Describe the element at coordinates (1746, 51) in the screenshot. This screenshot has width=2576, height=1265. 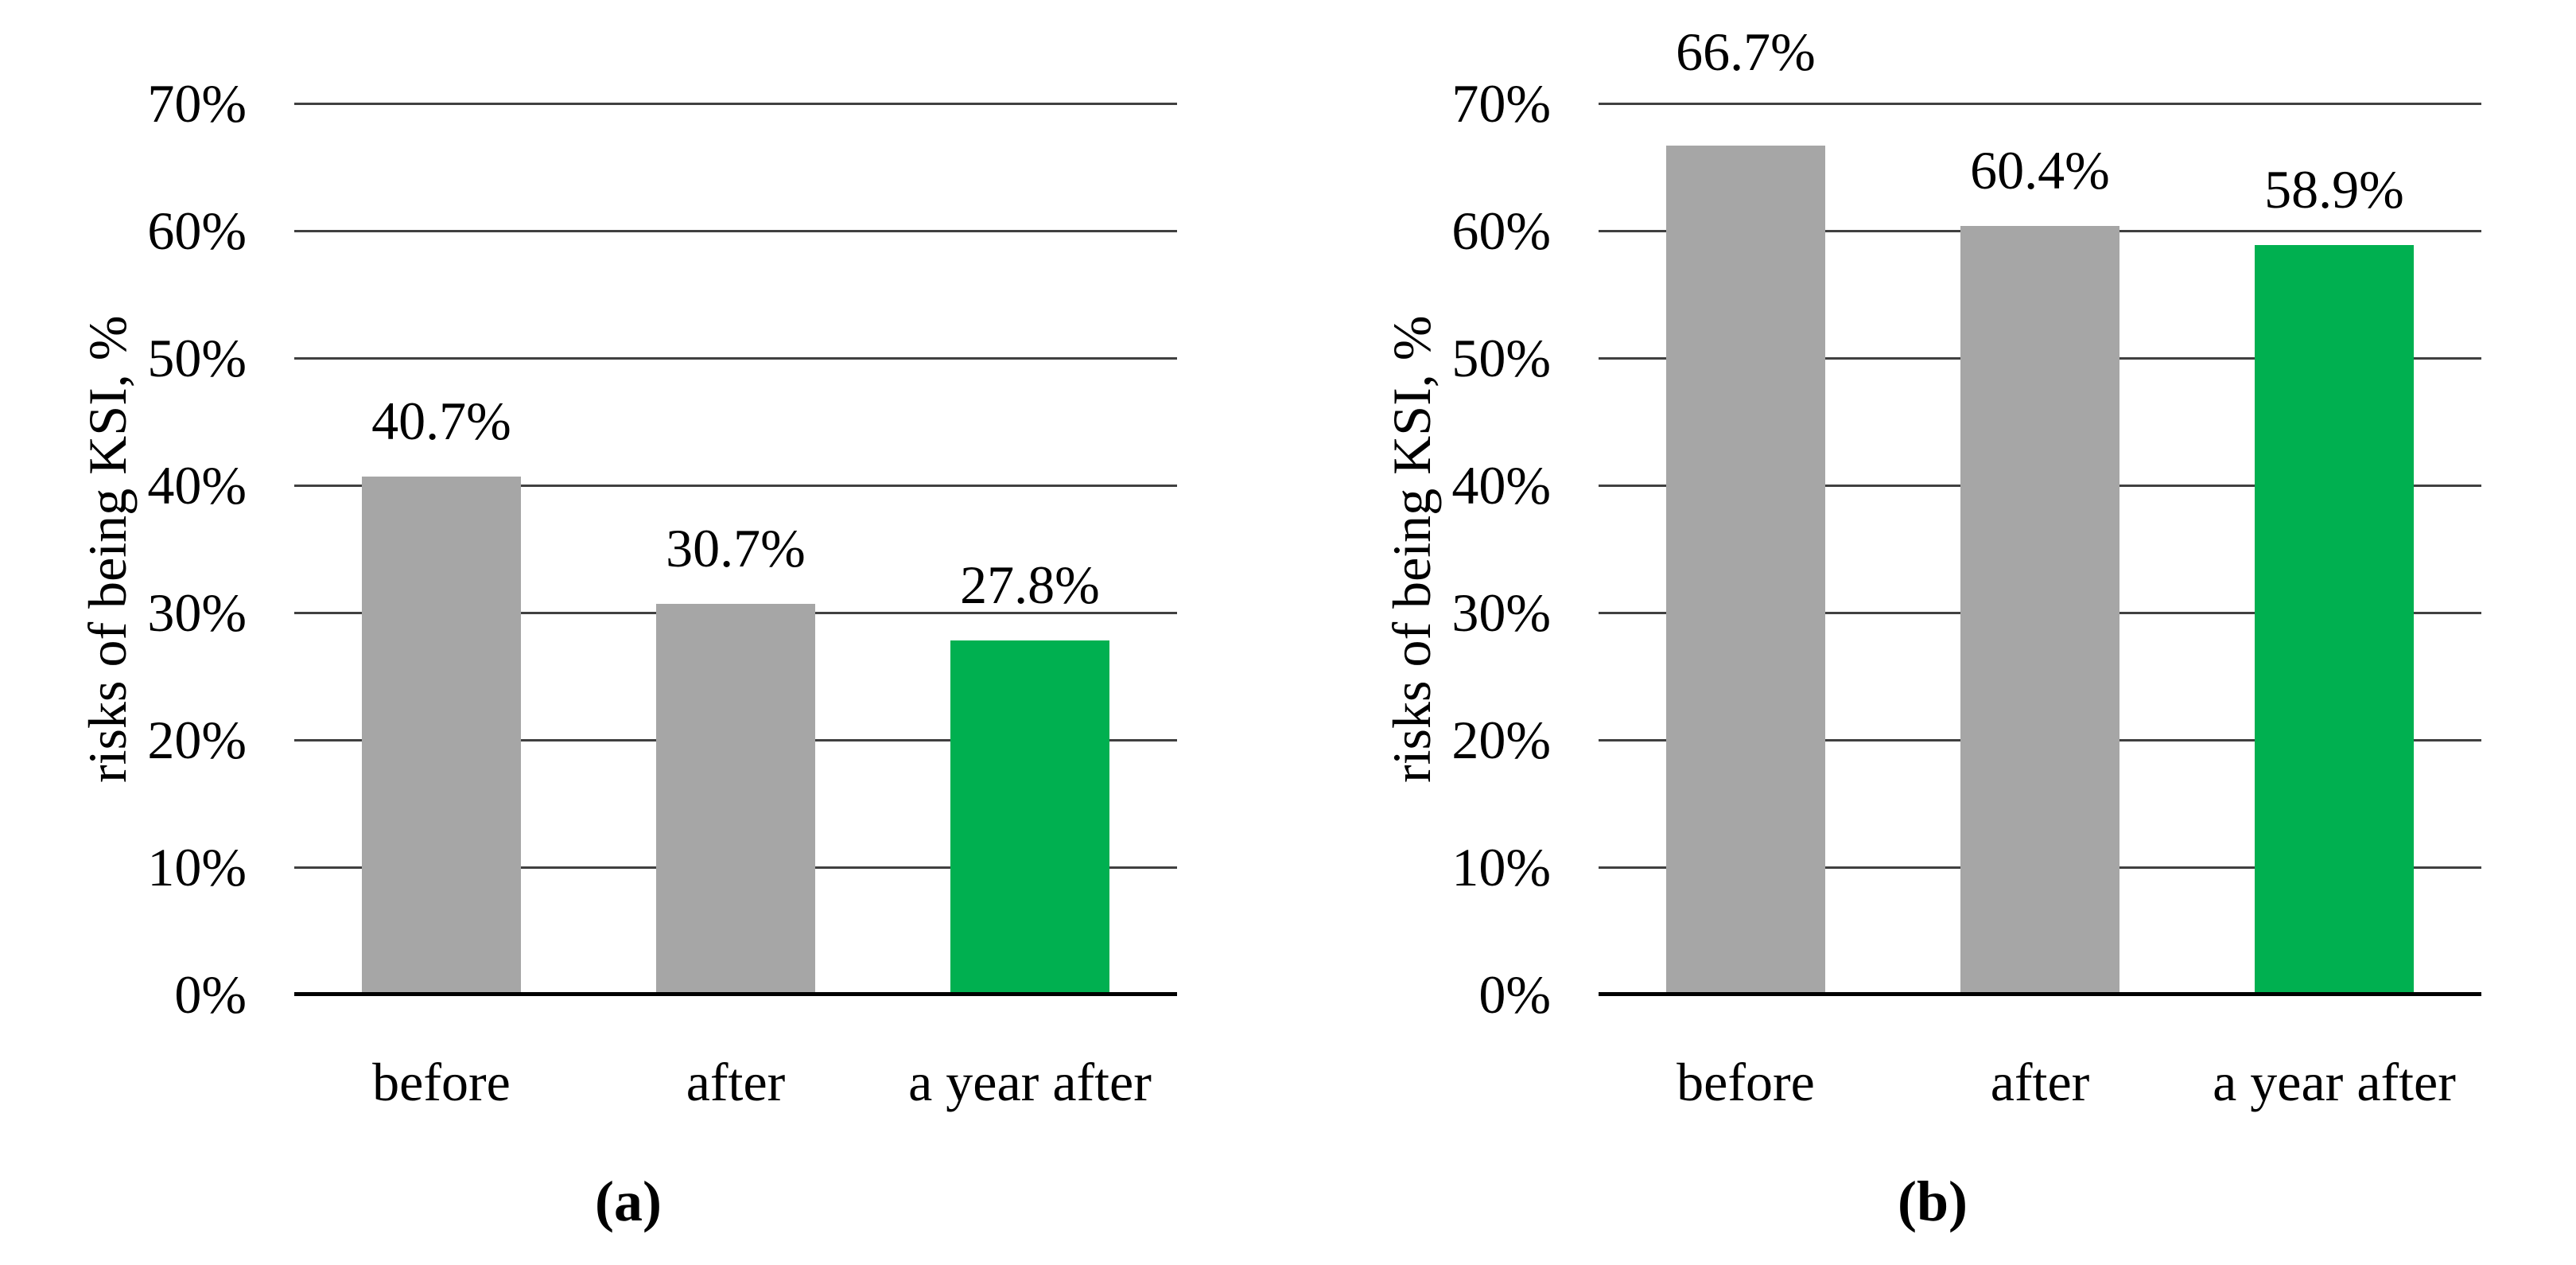
I see `bar-value-label: 66.7%` at that location.